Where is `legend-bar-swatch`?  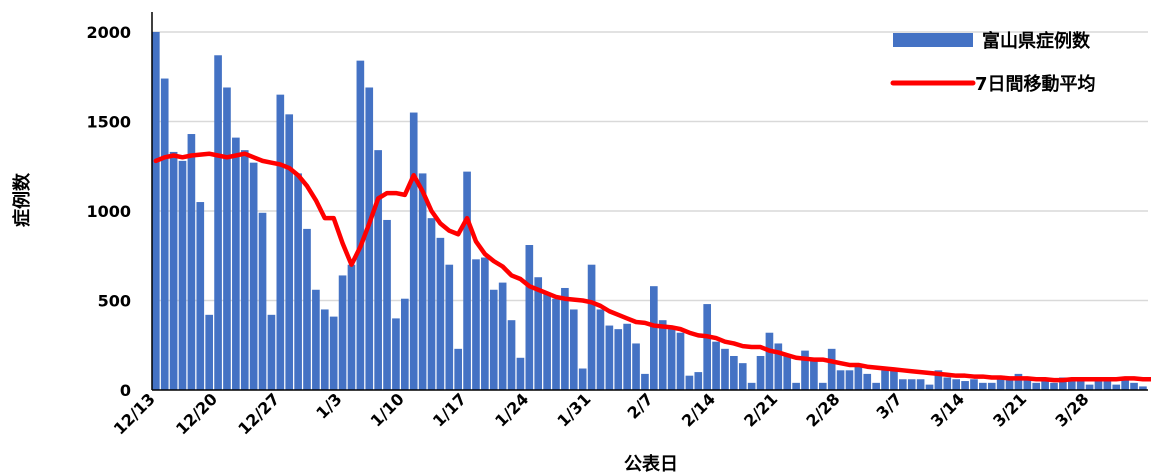 legend-bar-swatch is located at coordinates (933, 40).